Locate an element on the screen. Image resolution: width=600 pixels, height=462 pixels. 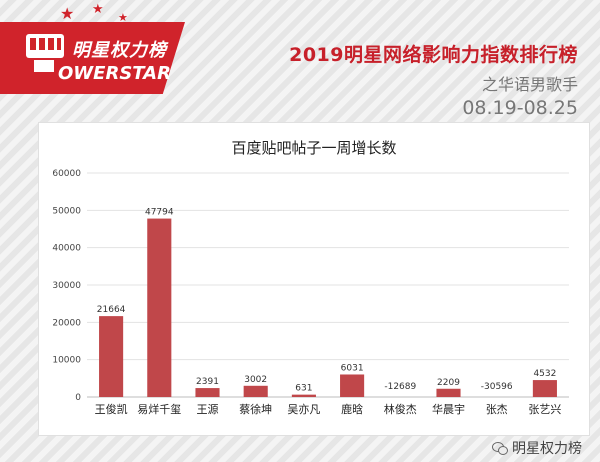
y-tick-label: 10000 is located at coordinates (66, 361).